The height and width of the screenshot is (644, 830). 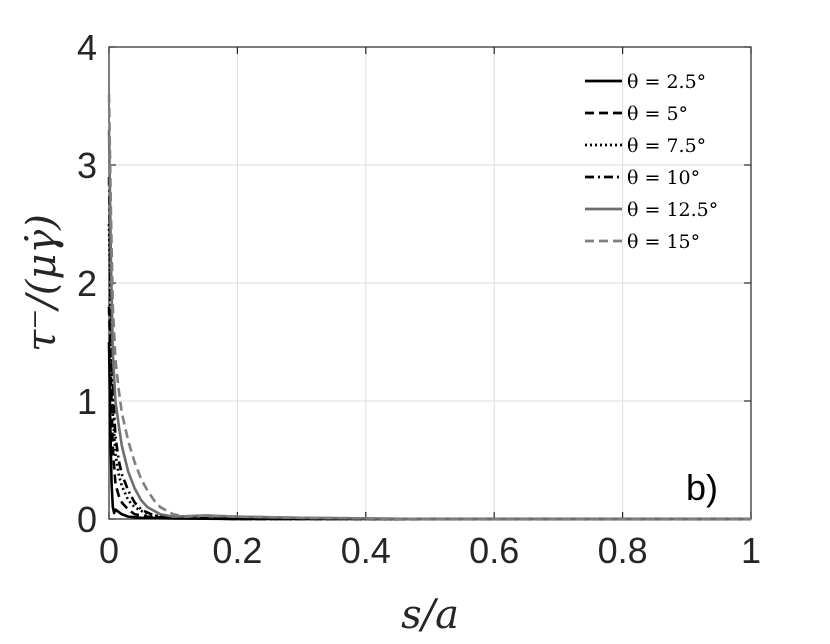 What do you see at coordinates (623, 550) in the screenshot?
I see `x-tick-label: 0.8` at bounding box center [623, 550].